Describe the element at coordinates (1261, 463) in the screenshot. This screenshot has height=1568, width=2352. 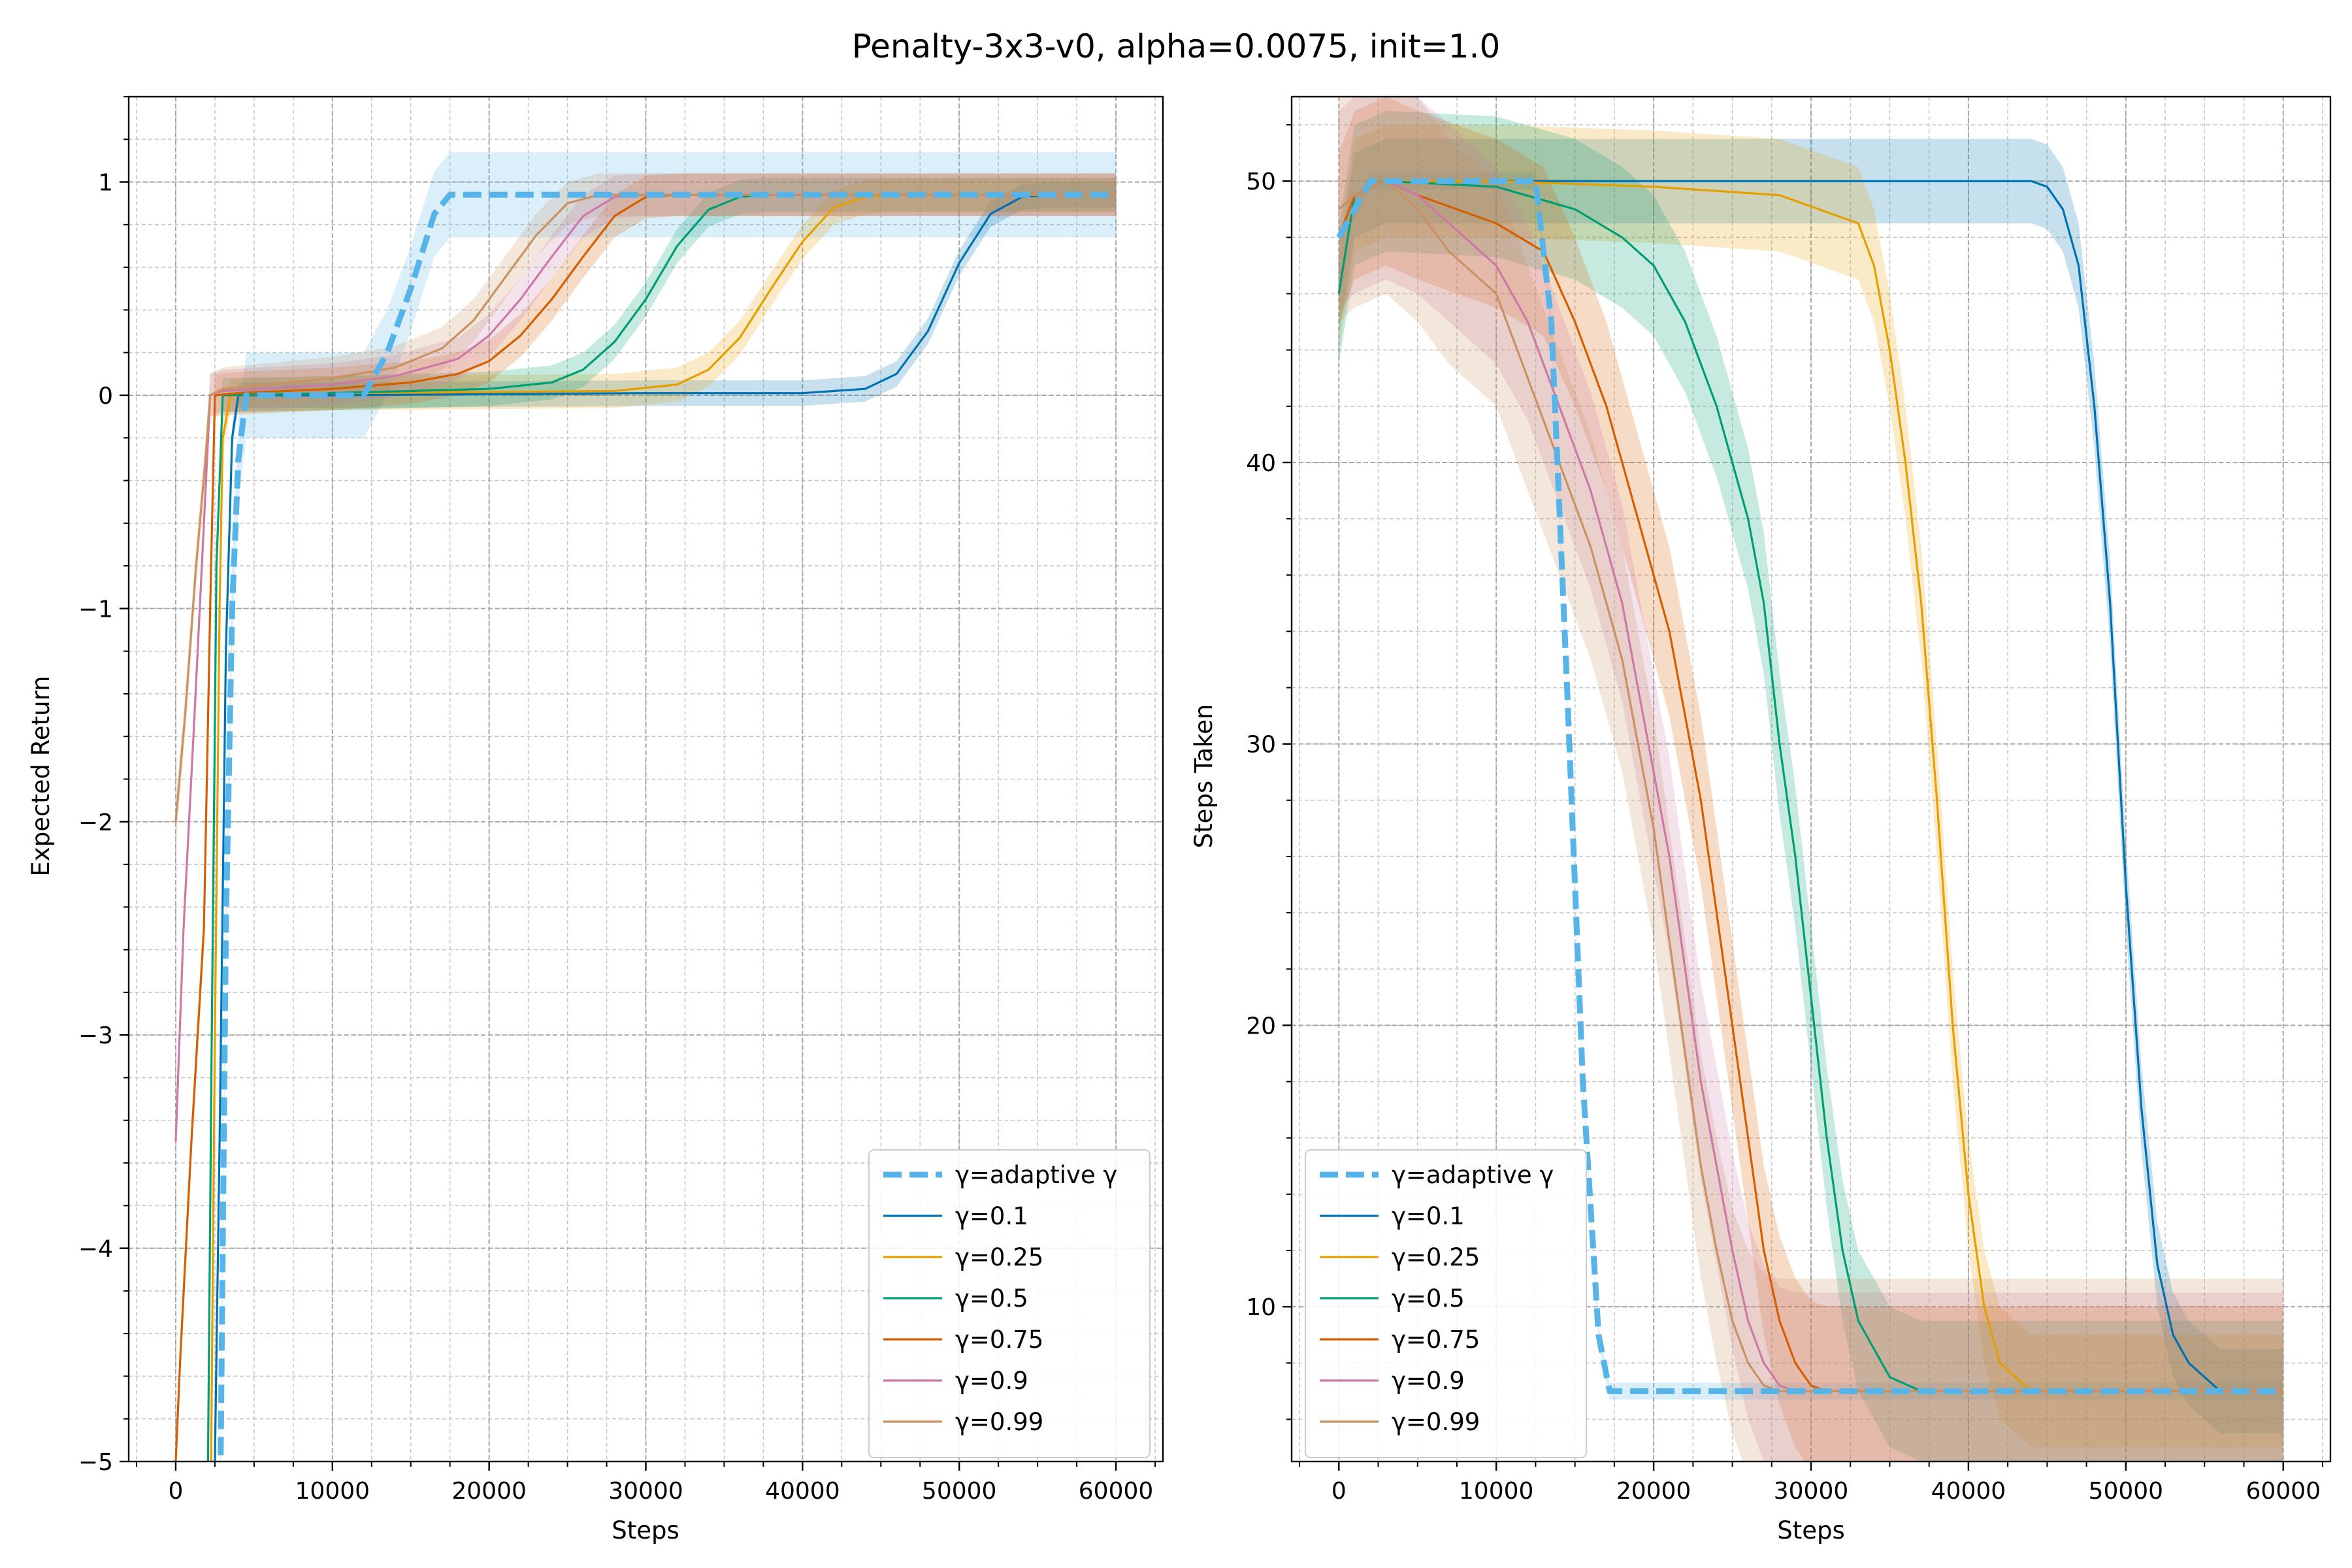
I see `y-tick-label: 40` at that location.